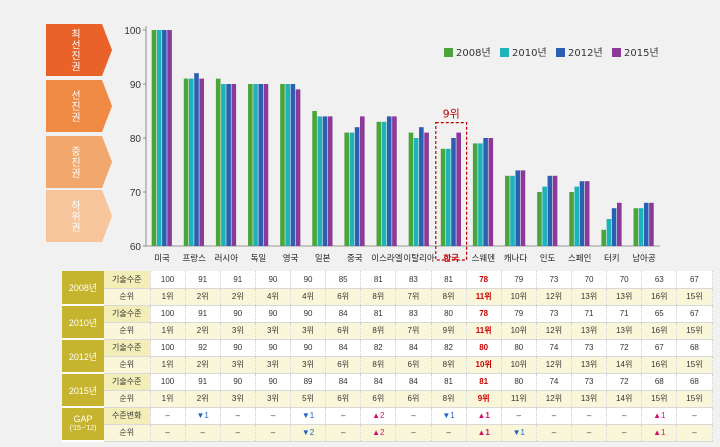 This screenshot has height=447, width=720. I want to click on x-tick-label: 독일, so click(259, 259).